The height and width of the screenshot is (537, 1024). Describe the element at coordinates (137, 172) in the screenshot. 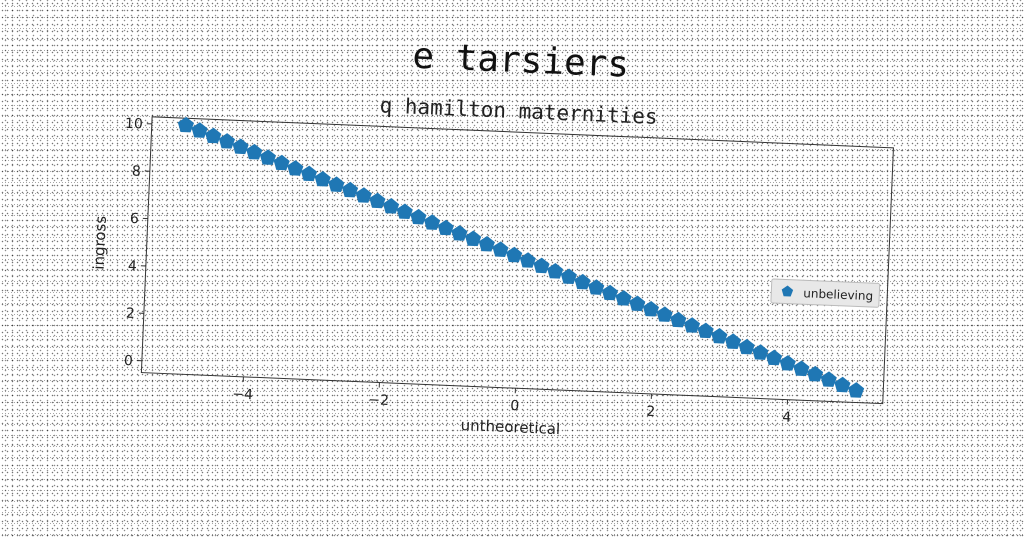

I see `y-tick-label: 8` at that location.